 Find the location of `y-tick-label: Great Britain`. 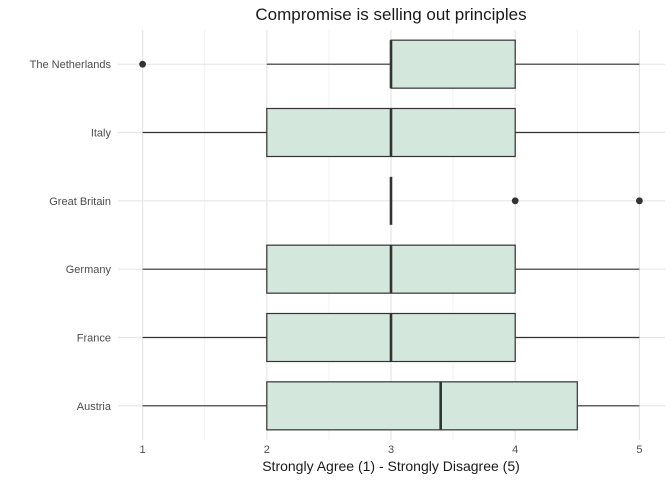

y-tick-label: Great Britain is located at coordinates (80, 202).